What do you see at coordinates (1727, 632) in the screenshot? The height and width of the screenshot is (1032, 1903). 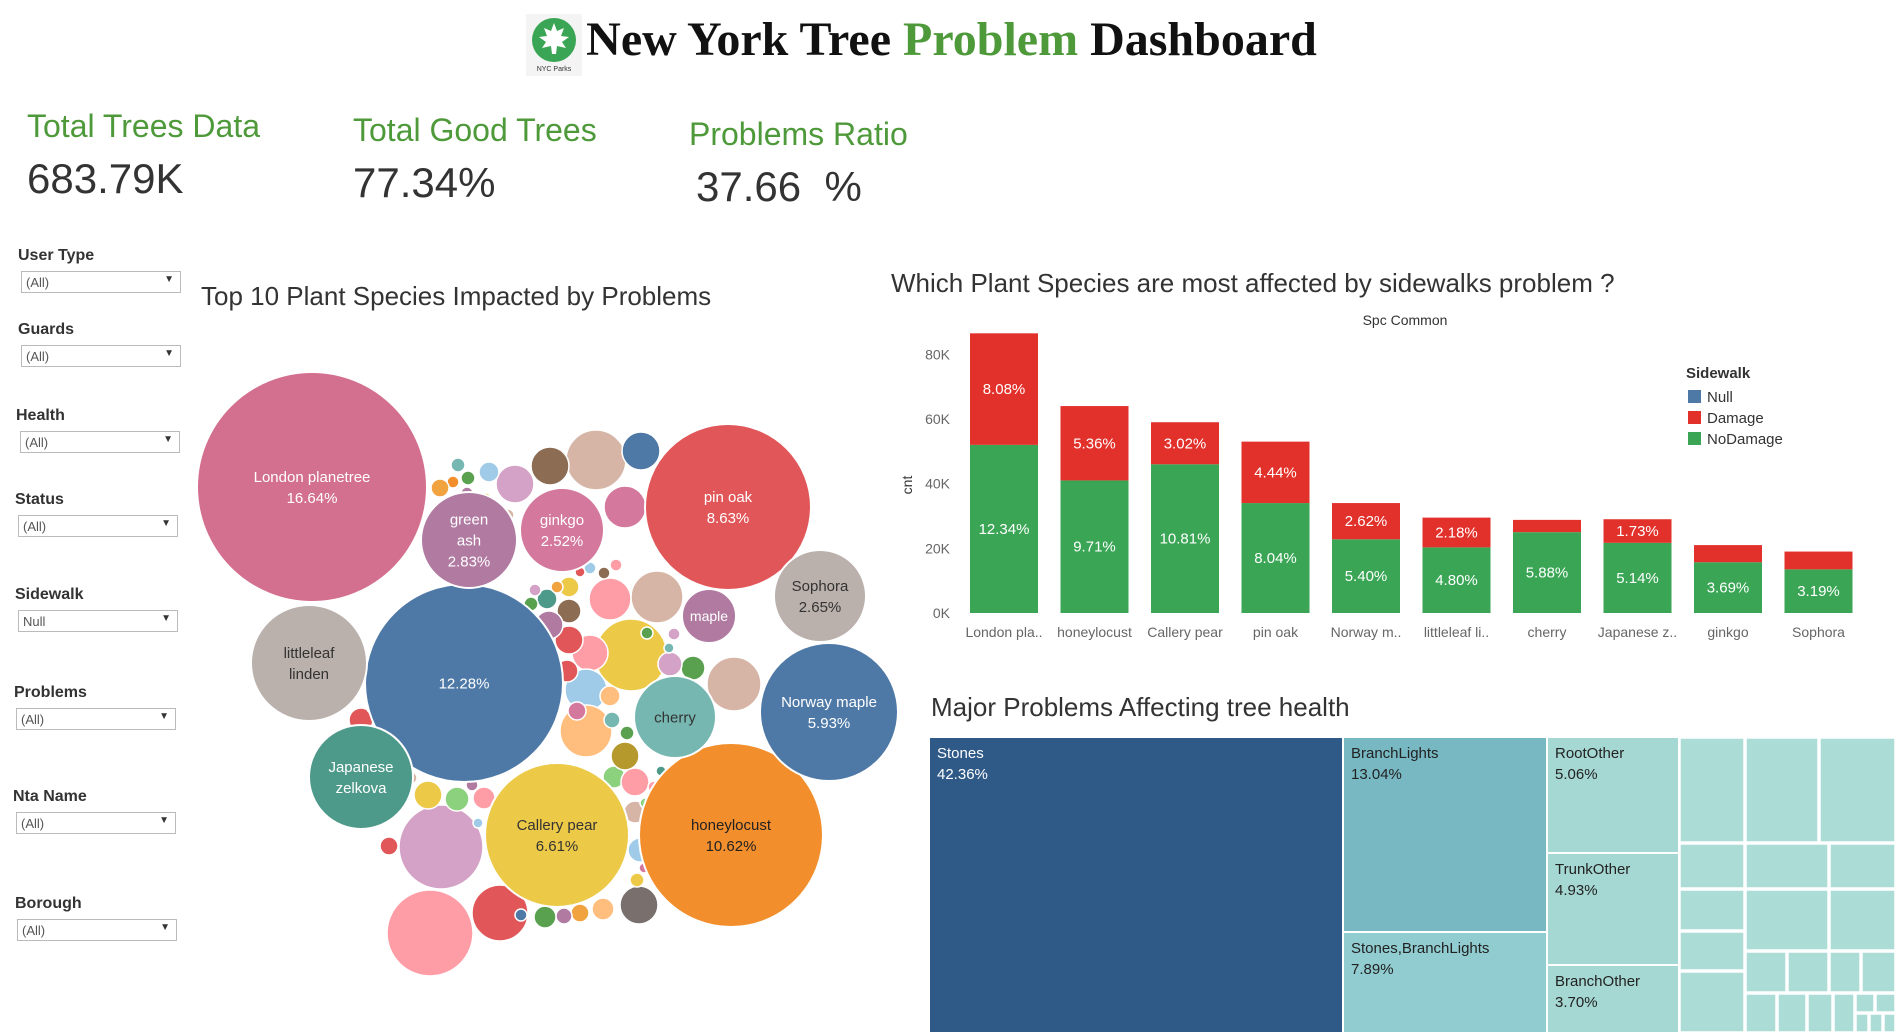 I see `x-tick-label: ginkgo` at bounding box center [1727, 632].